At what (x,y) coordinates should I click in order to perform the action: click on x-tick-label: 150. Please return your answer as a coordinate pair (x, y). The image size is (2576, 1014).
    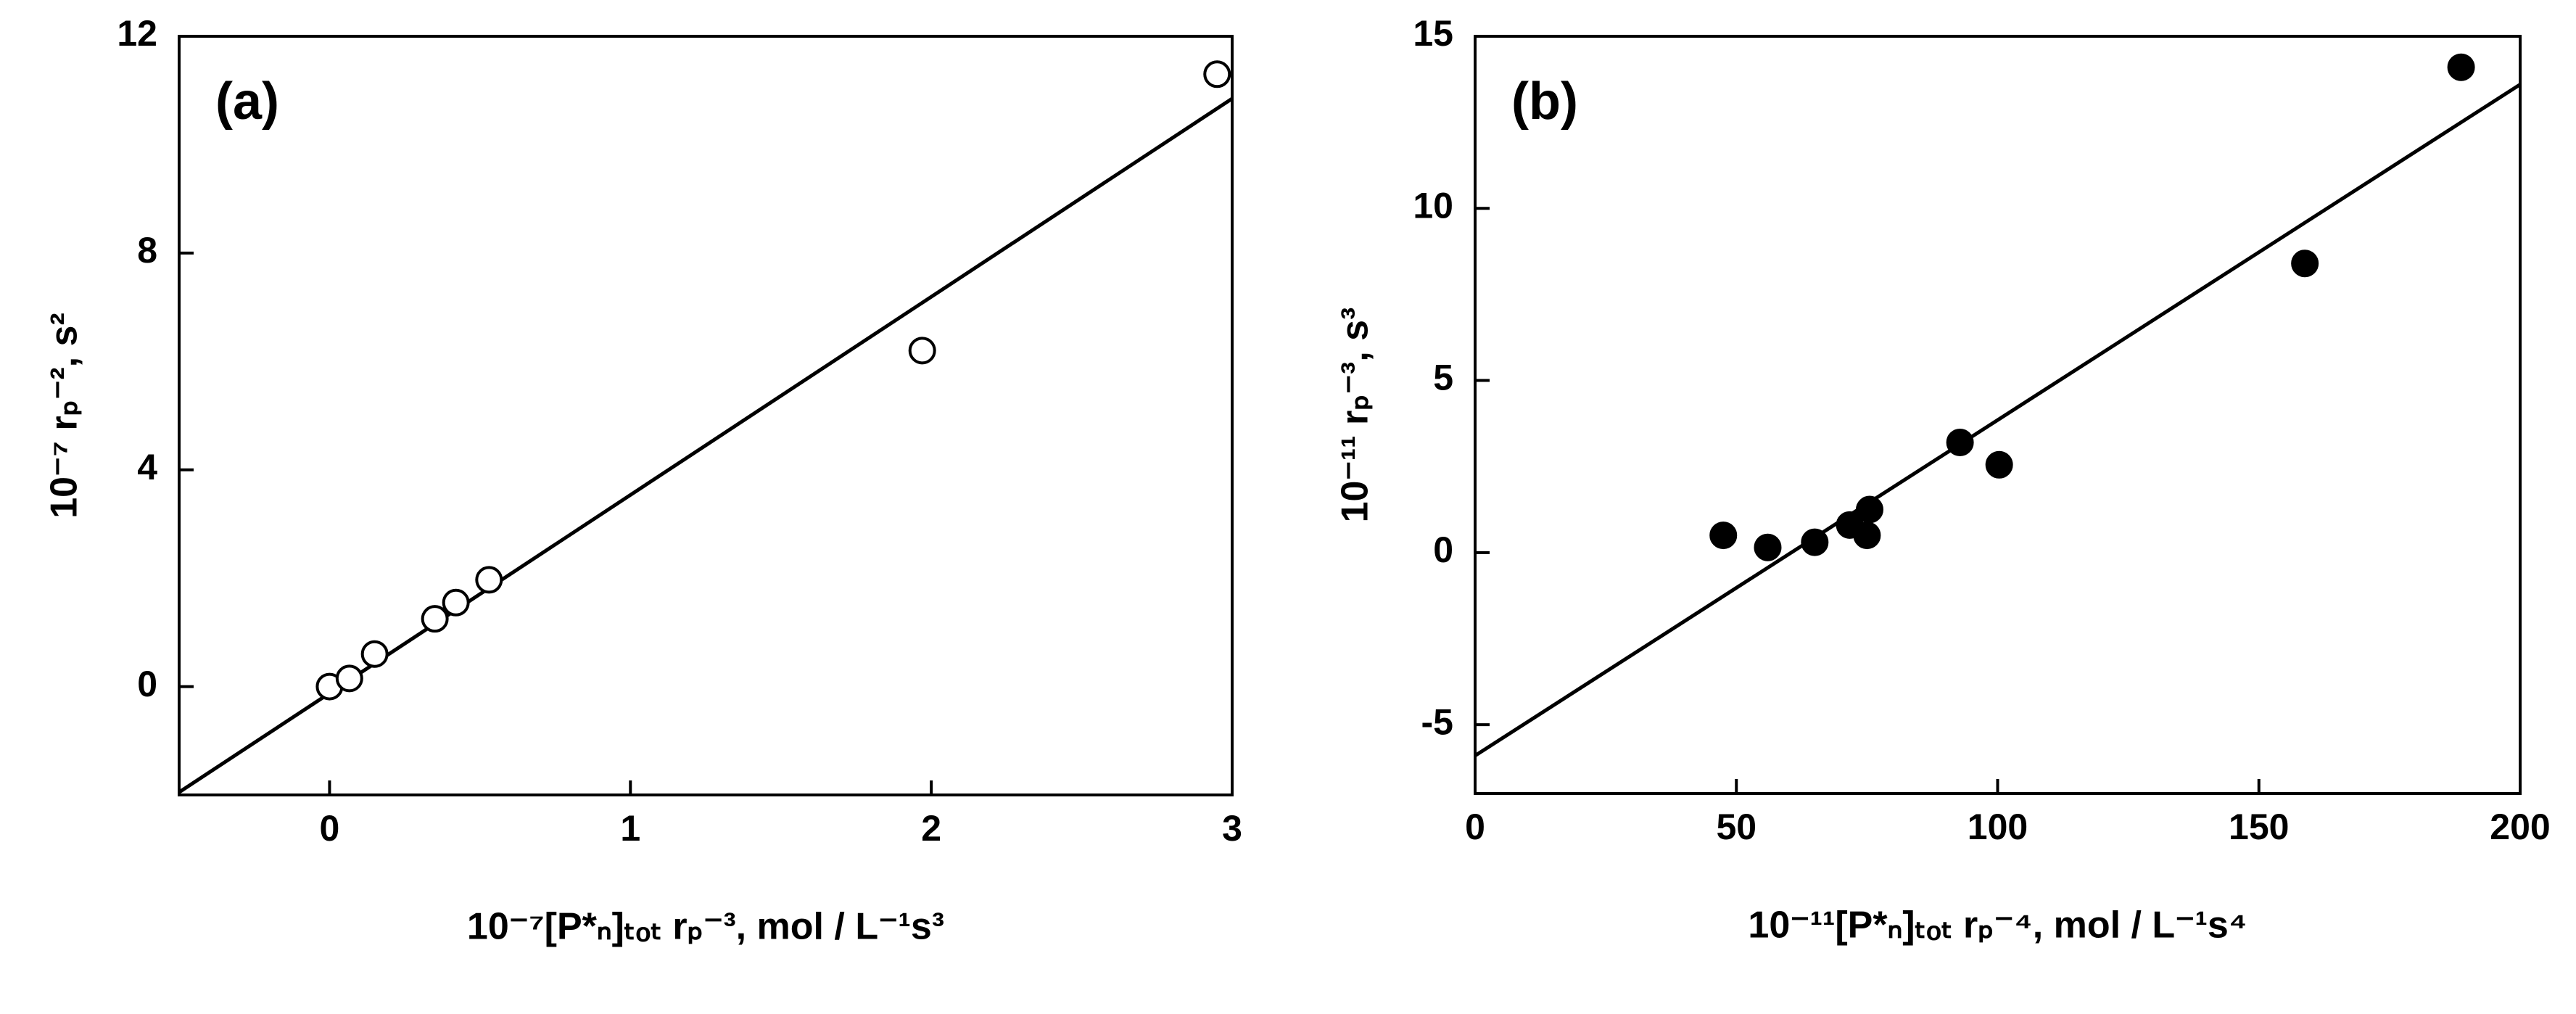
    Looking at the image, I should click on (2259, 827).